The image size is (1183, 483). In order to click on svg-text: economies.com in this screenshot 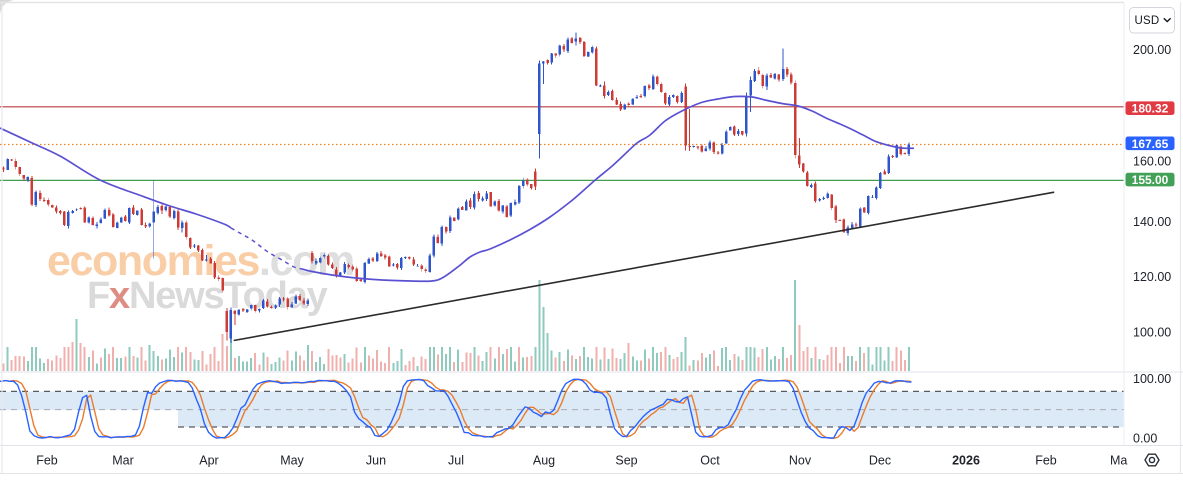, I will do `click(200, 261)`.